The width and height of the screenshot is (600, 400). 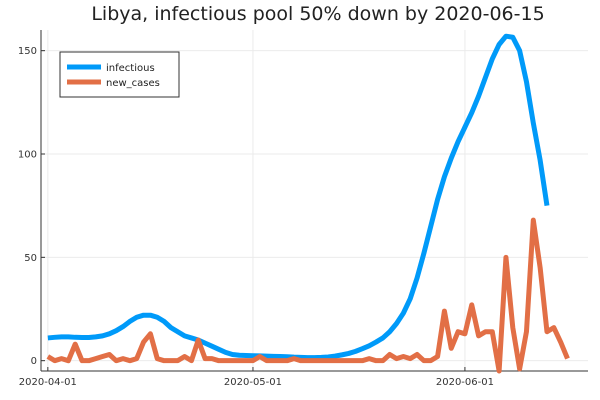 I want to click on y-tick-label: 150, so click(x=27, y=51).